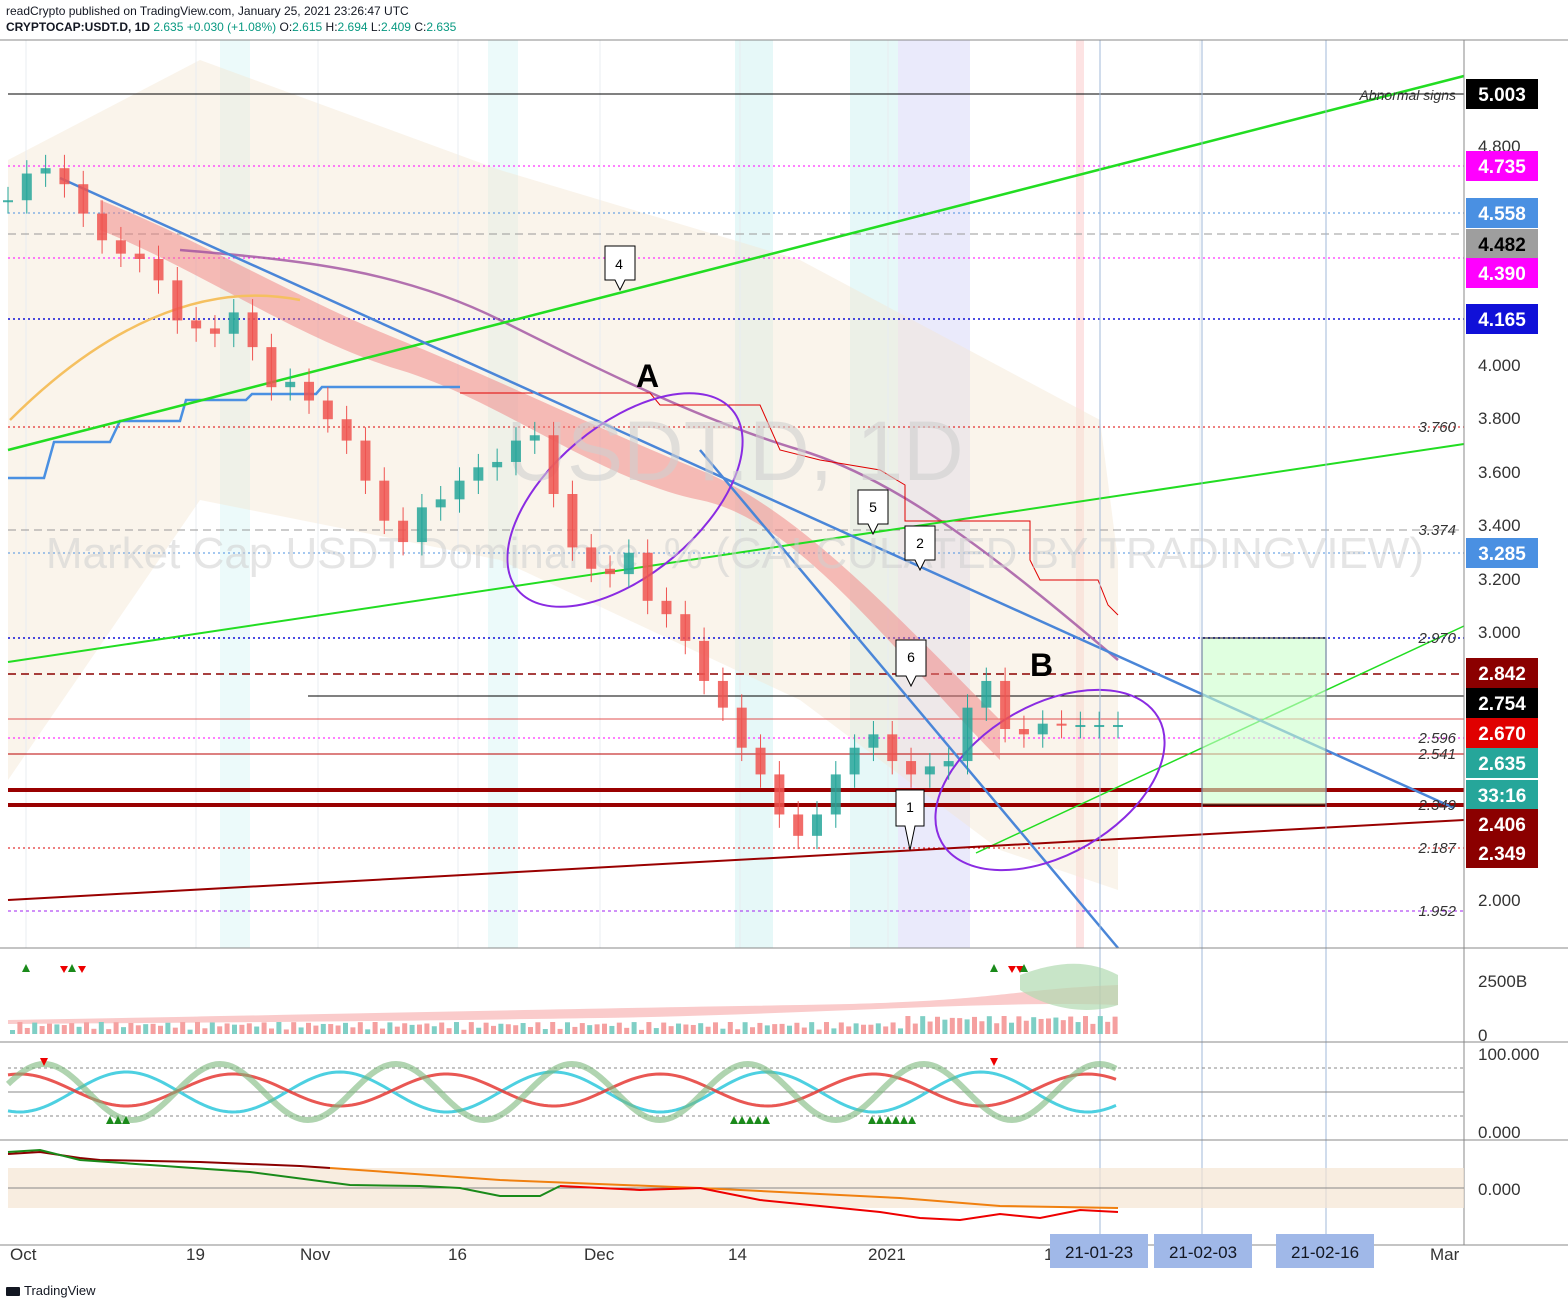 The image size is (1568, 1311). I want to click on price-badge: 2.670, so click(1502, 734).